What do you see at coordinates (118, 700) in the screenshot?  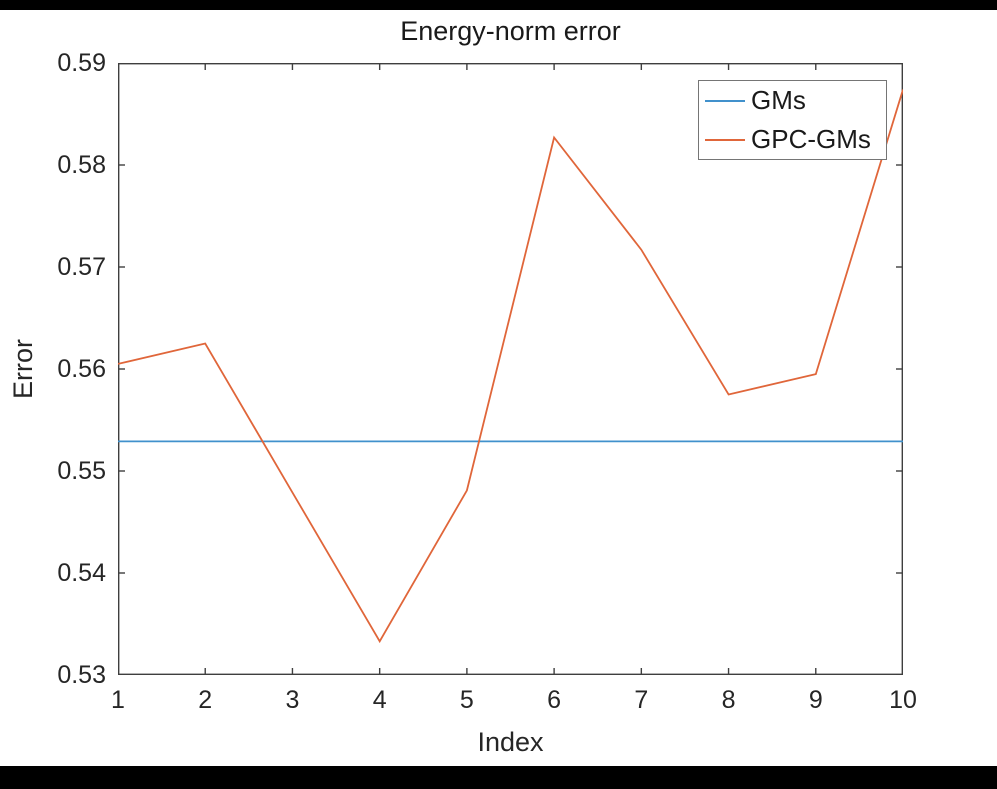 I see `x-tick-label: 1` at bounding box center [118, 700].